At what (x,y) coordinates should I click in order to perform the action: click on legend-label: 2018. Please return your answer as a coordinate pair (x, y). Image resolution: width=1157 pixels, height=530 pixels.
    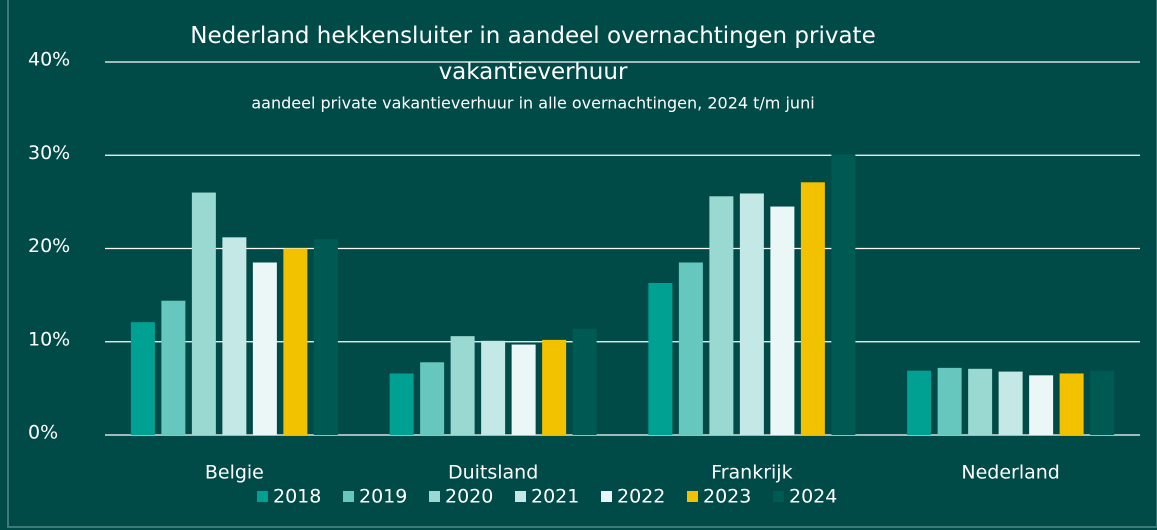
    Looking at the image, I should click on (297, 497).